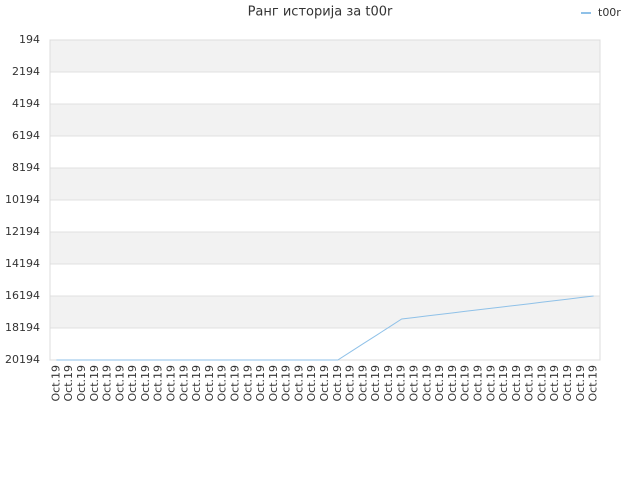 This screenshot has width=640, height=484. I want to click on y-tick-label: 4194, so click(26, 103).